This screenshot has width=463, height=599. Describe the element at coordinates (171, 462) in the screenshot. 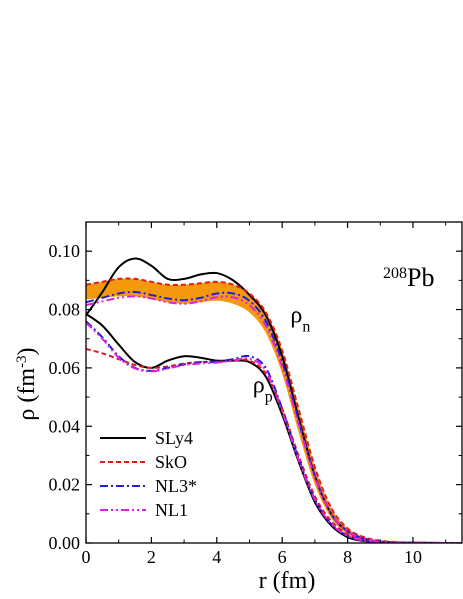

I see `legend-label: SkO` at that location.